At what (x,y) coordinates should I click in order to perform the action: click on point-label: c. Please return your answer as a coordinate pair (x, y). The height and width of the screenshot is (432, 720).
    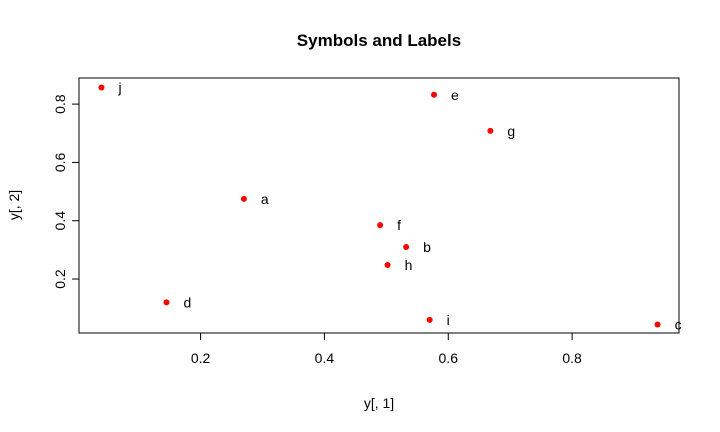
    Looking at the image, I should click on (678, 325).